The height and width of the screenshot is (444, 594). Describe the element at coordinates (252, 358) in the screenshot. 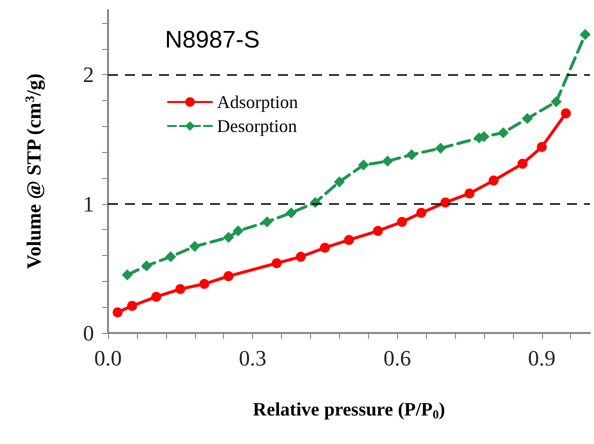

I see `x-tick-label: 0.3` at that location.